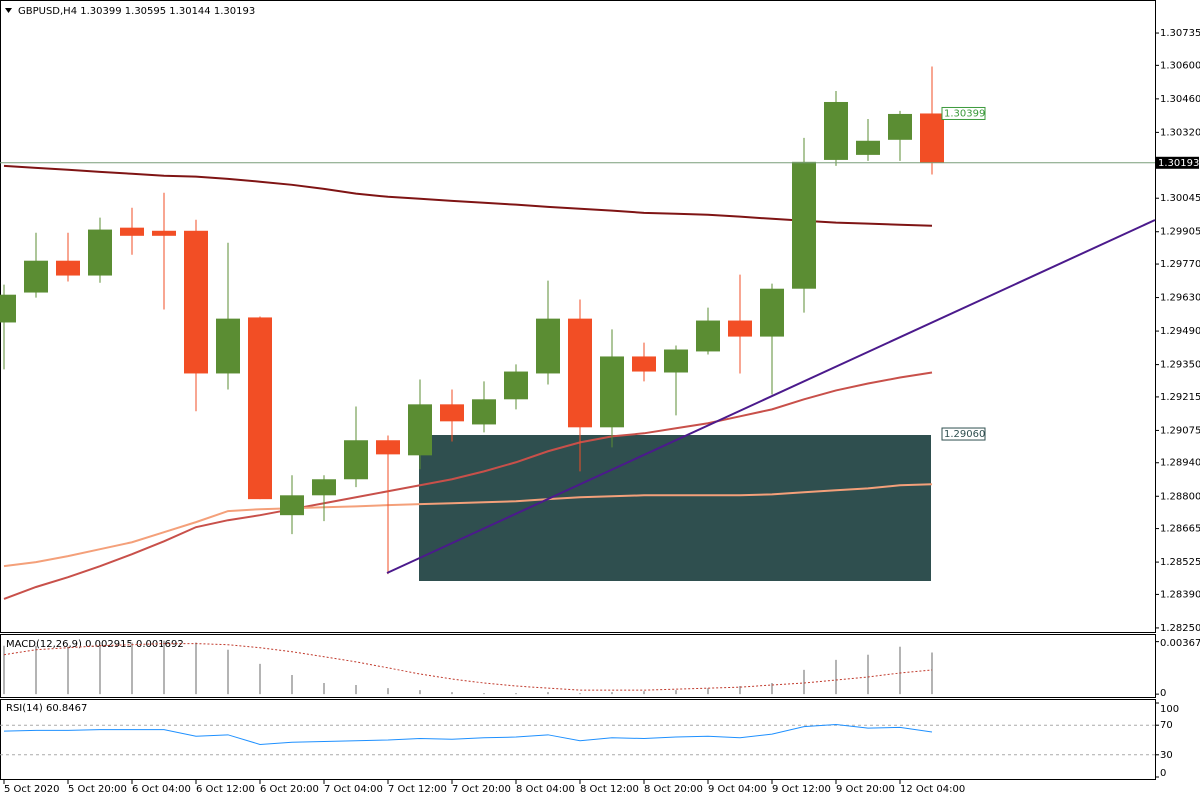 The image size is (1200, 800). I want to click on menu-arrow, so click(8, 10).